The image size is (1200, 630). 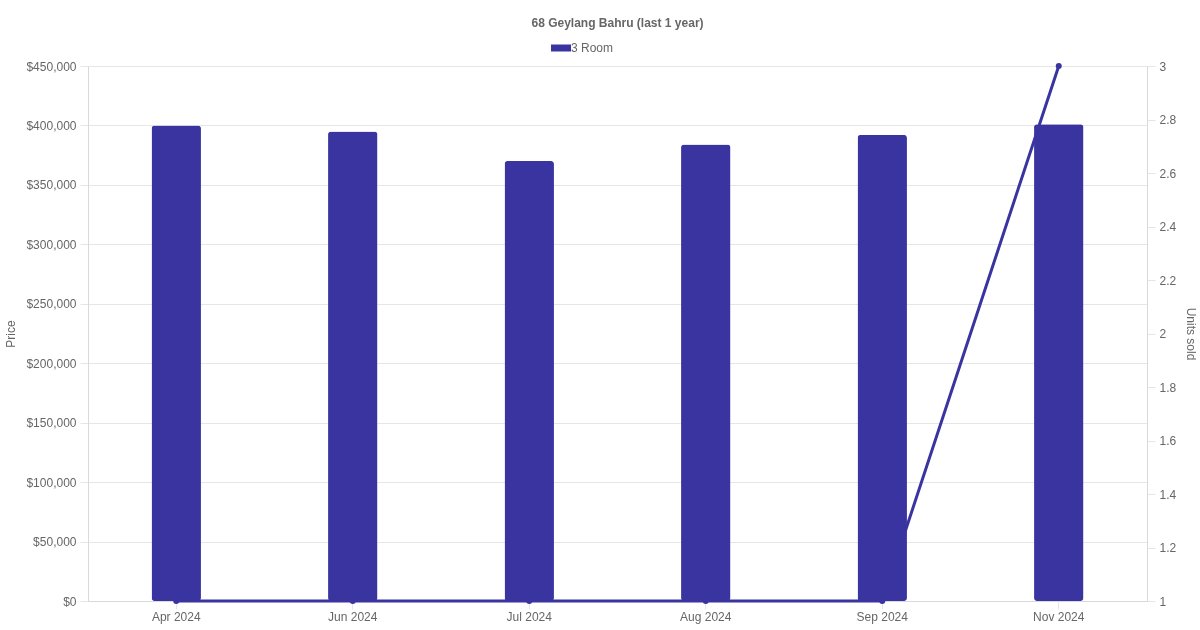 What do you see at coordinates (51, 363) in the screenshot?
I see `y-tick-label: $200,000` at bounding box center [51, 363].